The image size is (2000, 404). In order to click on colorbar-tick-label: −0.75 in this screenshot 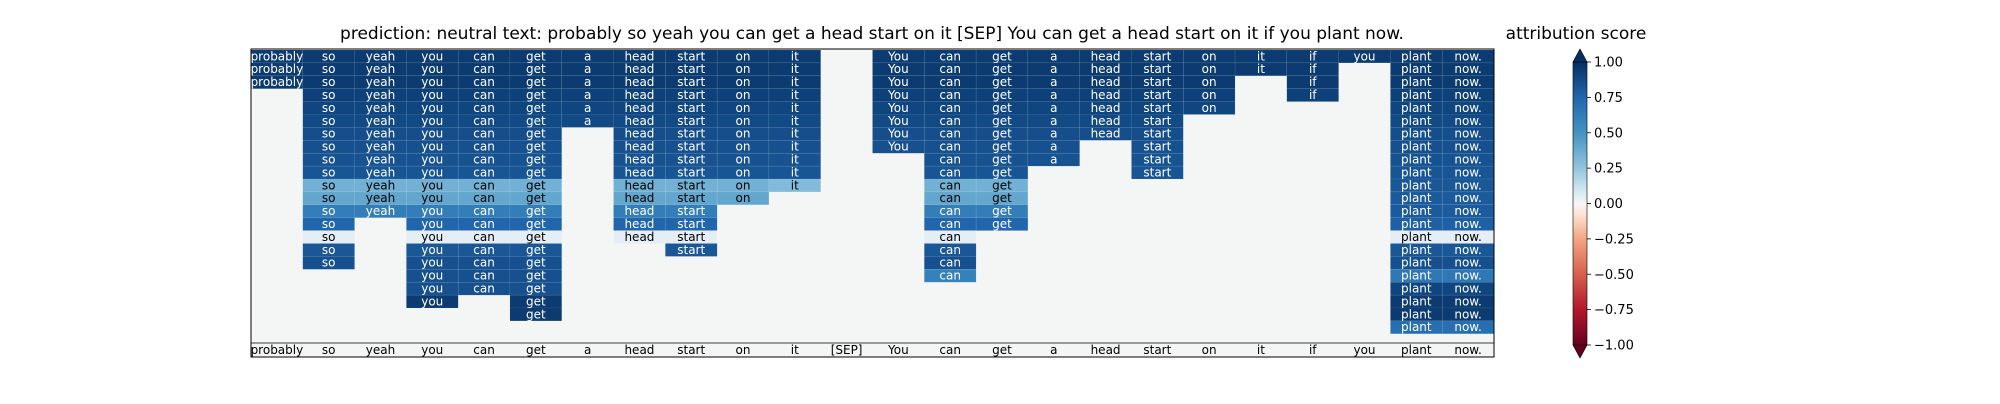, I will do `click(1614, 310)`.